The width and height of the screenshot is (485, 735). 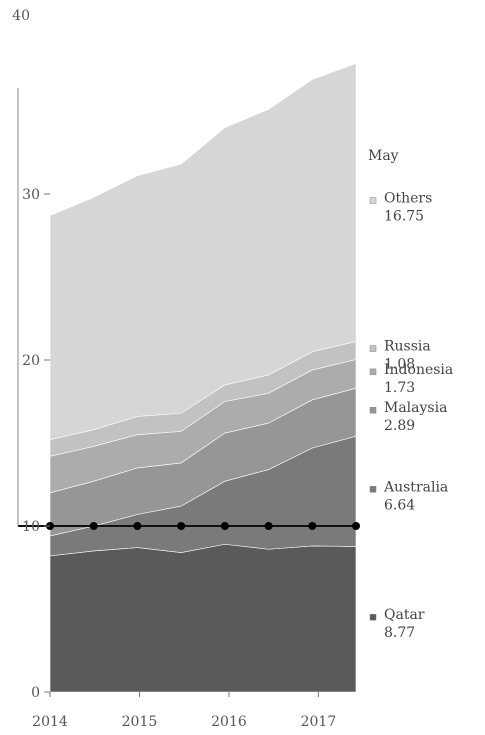 What do you see at coordinates (407, 347) in the screenshot?
I see `series-name: Russia` at bounding box center [407, 347].